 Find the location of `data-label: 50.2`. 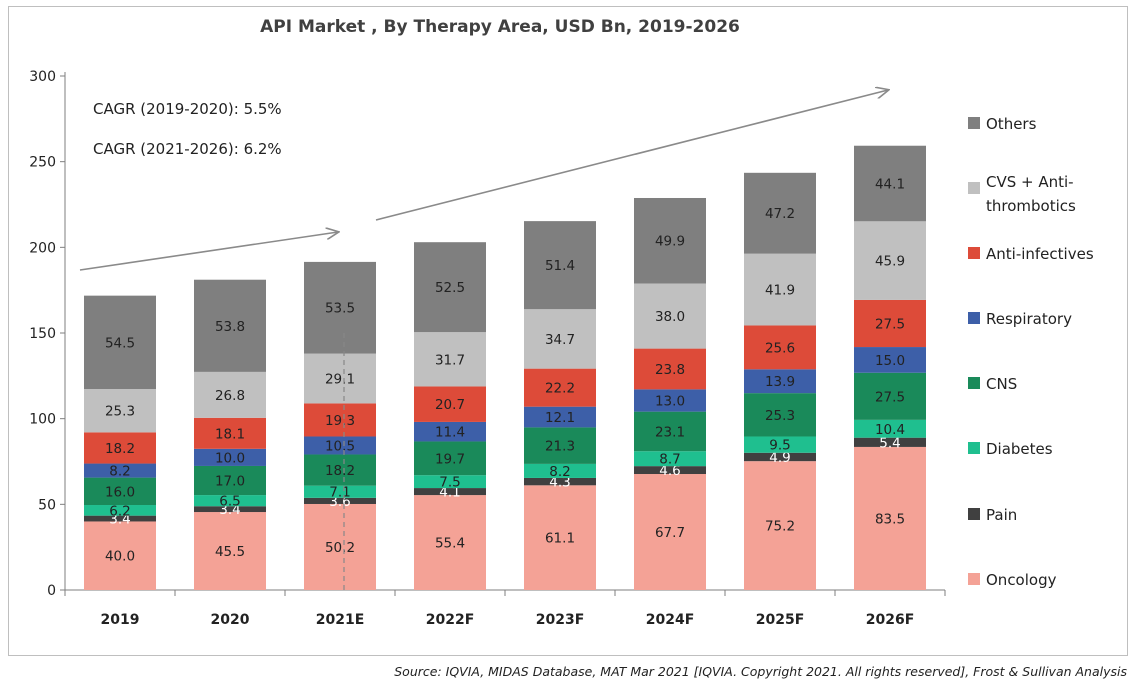

data-label: 50.2 is located at coordinates (340, 548).